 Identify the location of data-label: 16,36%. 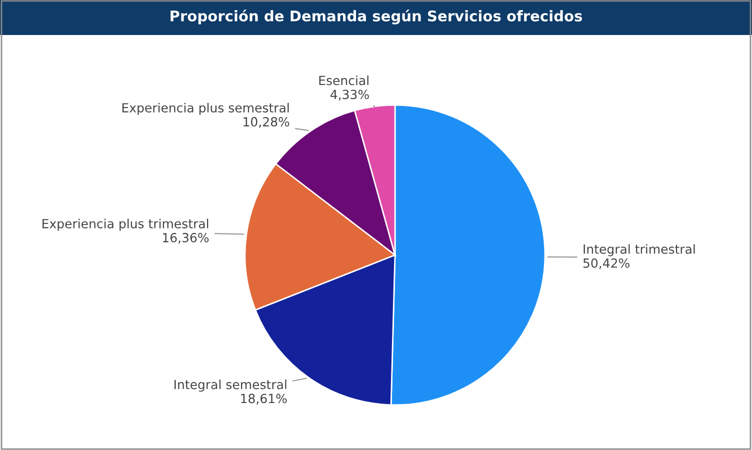
(186, 238).